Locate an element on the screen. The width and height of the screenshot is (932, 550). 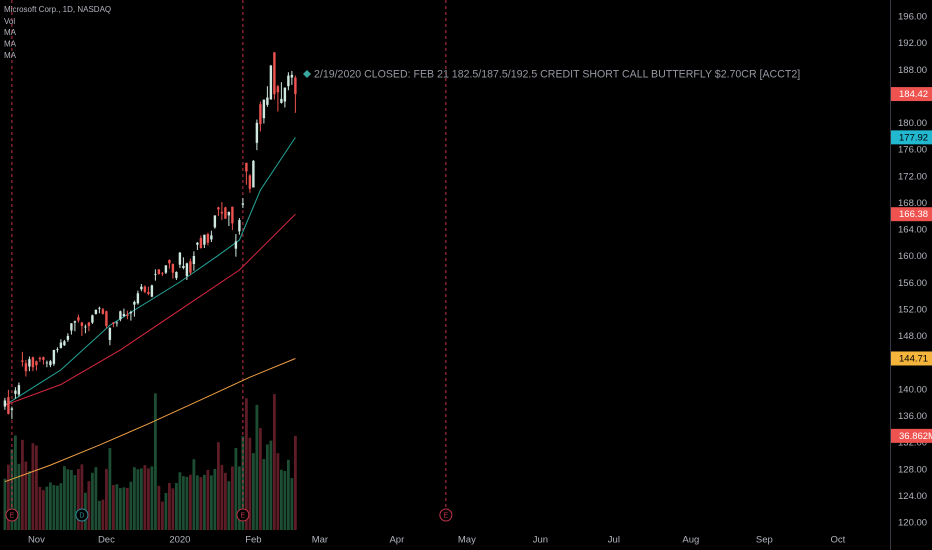
y-tick-label: 180.00 is located at coordinates (912, 123).